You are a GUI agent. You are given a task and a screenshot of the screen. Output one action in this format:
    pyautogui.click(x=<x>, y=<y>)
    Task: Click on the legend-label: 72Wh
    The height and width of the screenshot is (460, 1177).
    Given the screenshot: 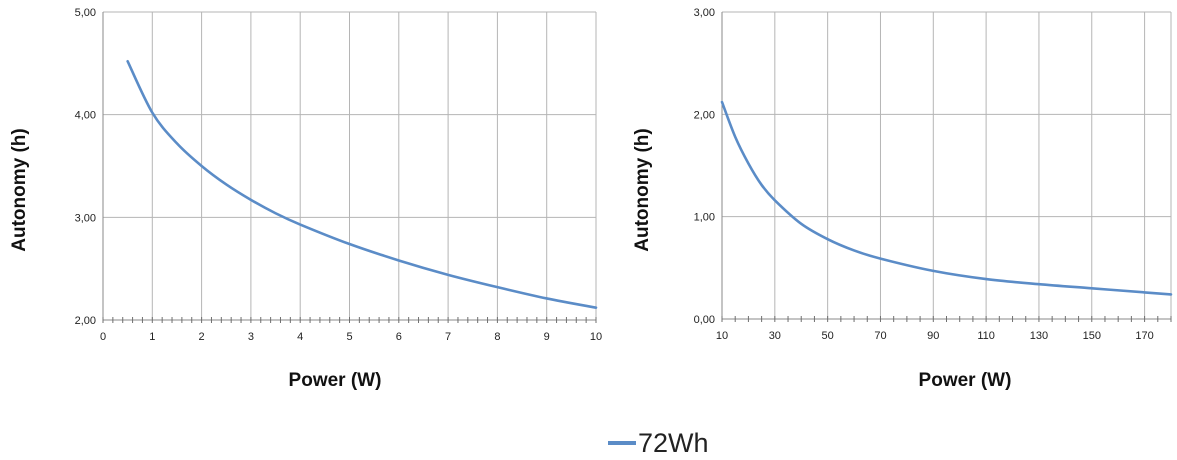 What is the action you would take?
    pyautogui.click(x=673, y=443)
    